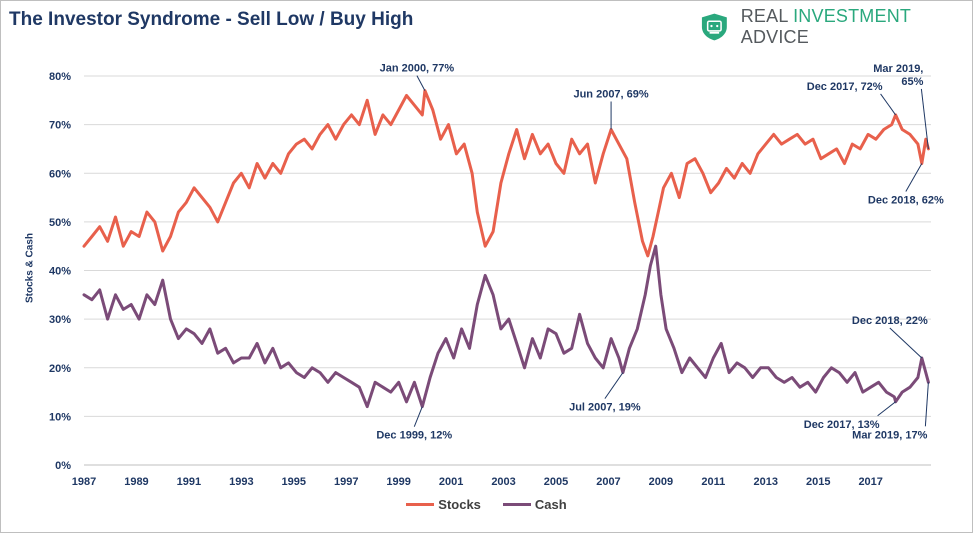 This screenshot has width=973, height=533. What do you see at coordinates (608, 482) in the screenshot?
I see `x-tick-label: 2007` at bounding box center [608, 482].